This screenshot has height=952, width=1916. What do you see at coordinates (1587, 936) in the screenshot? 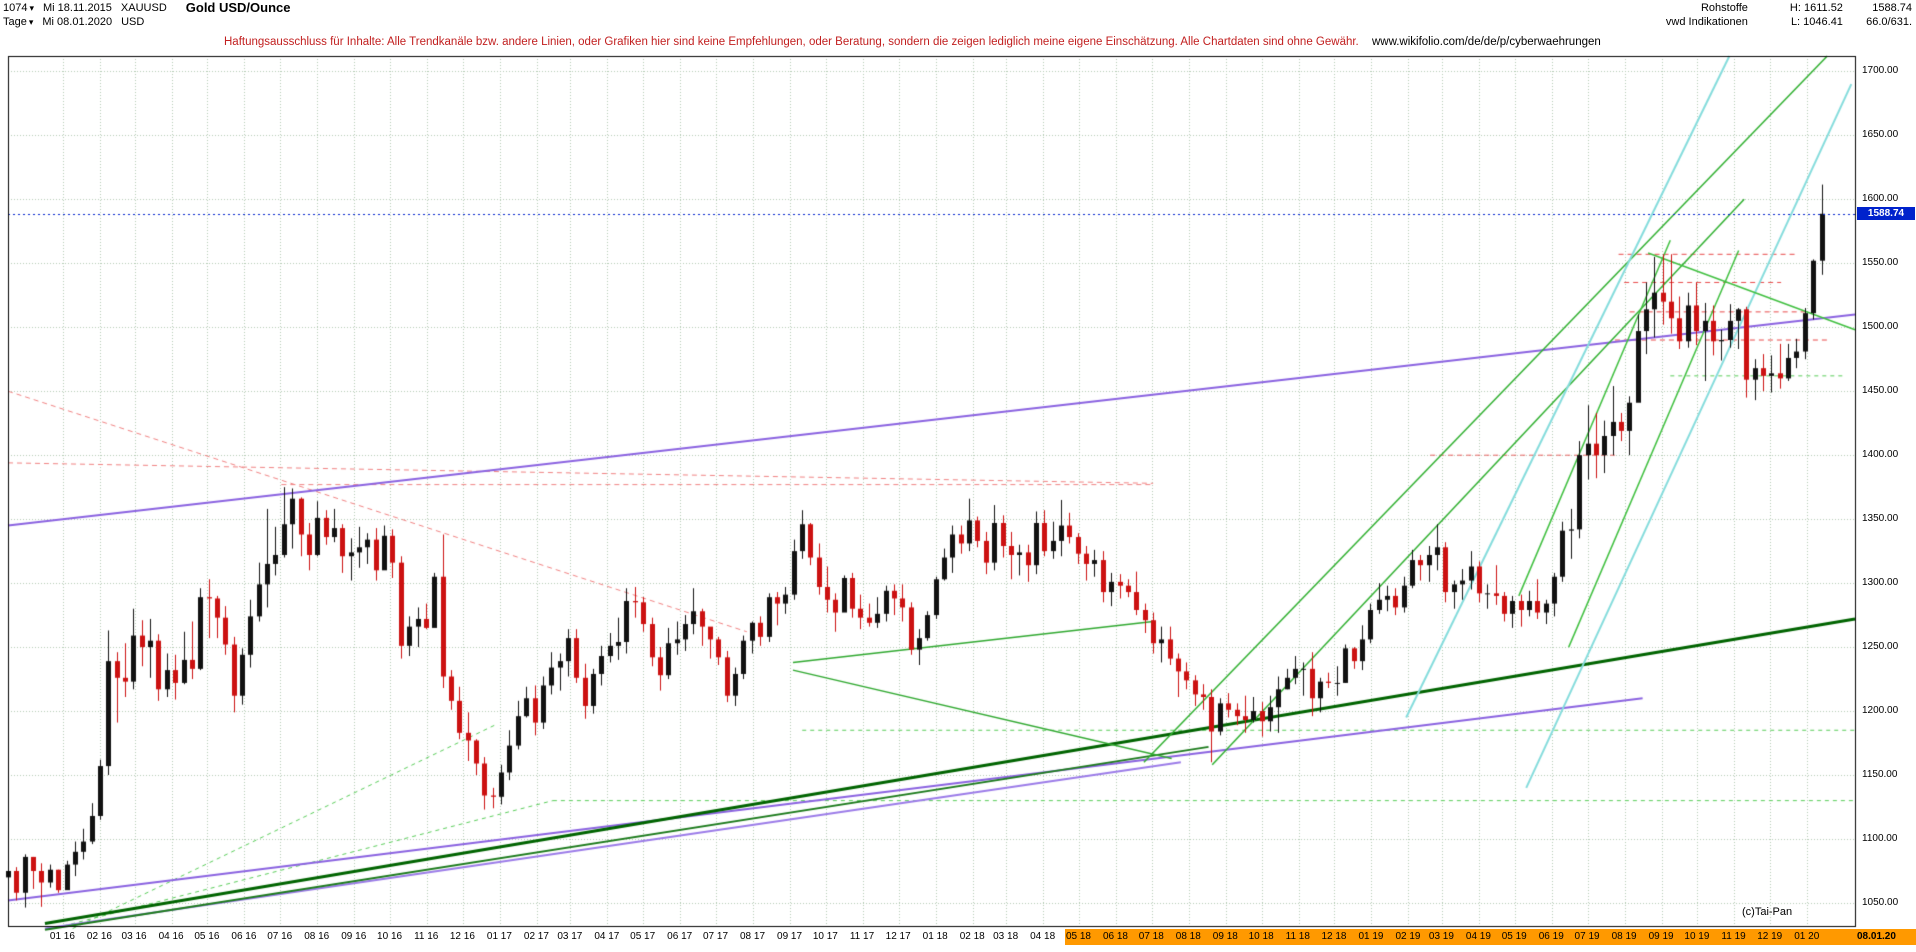
I see `time-axis-label: 07 19` at bounding box center [1587, 936].